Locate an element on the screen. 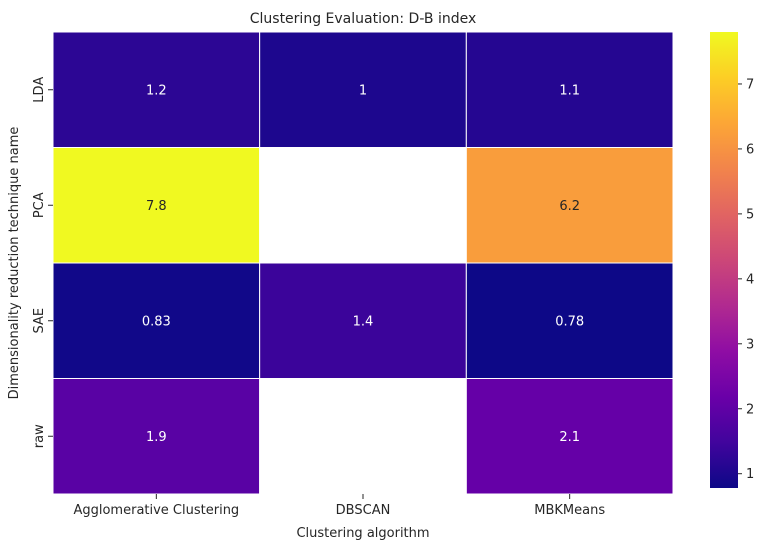 Image resolution: width=763 pixels, height=547 pixels. heatmap-cell-LDA-MBKMeans is located at coordinates (569, 89).